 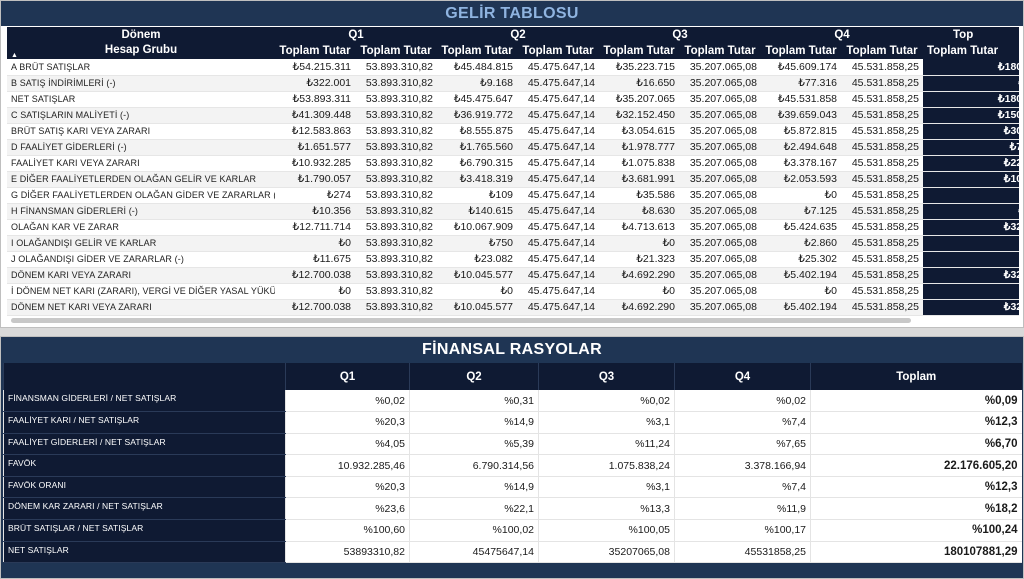 What do you see at coordinates (801, 211) in the screenshot?
I see `amount-cell: ₺7.125` at bounding box center [801, 211].